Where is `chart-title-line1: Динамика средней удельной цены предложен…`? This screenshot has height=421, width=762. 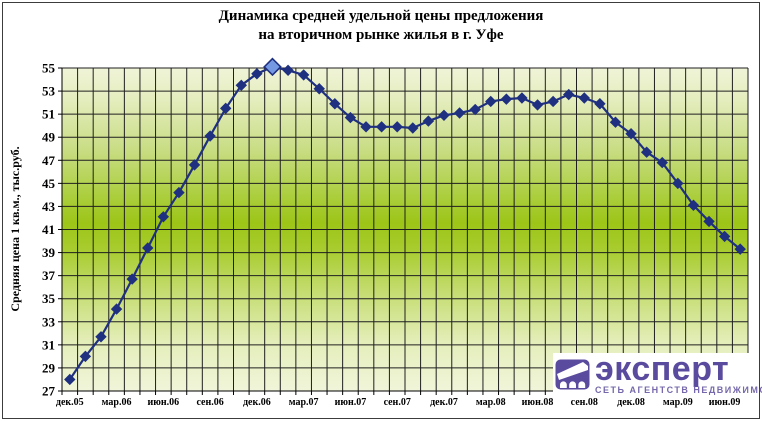 chart-title-line1: Динамика средней удельной цены предложен… is located at coordinates (381, 16).